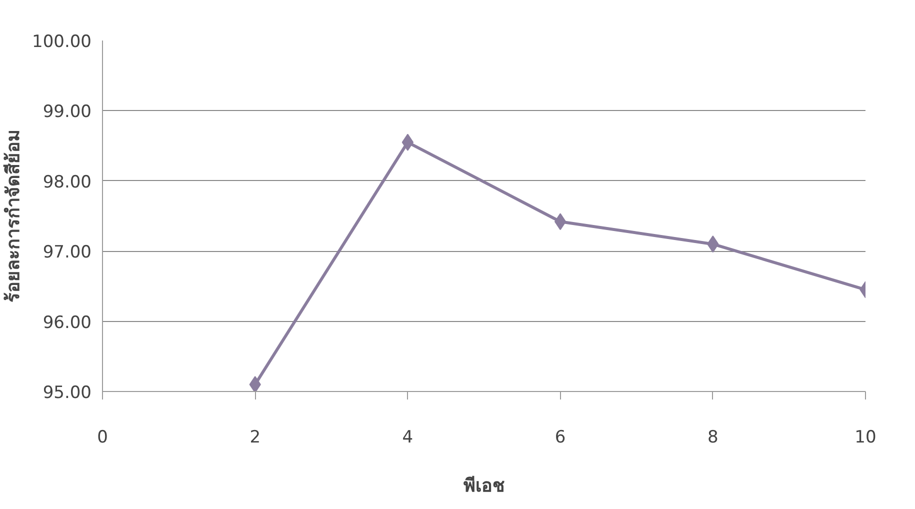  I want to click on x-tick-label: 4, so click(408, 438).